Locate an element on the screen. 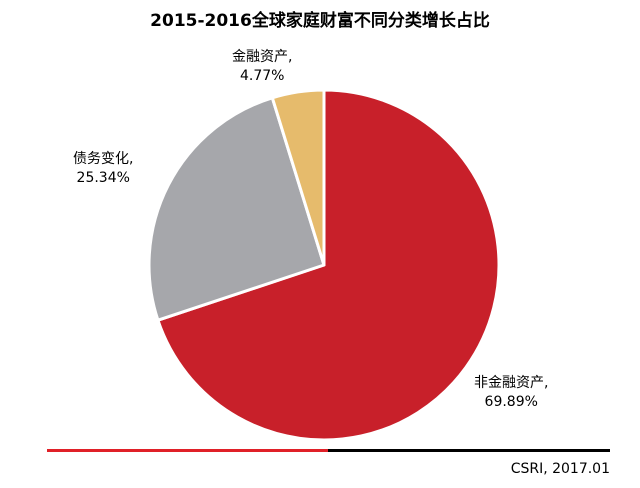 The height and width of the screenshot is (488, 640). source-note: CSRI, 2017.01 is located at coordinates (560, 469).